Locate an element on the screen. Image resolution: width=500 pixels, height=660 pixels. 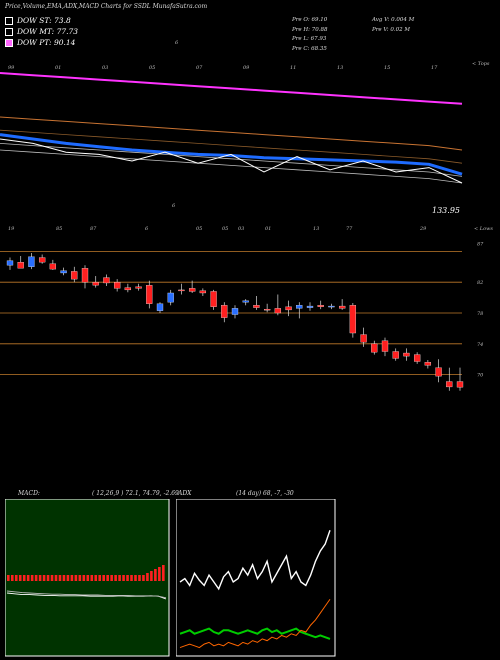
legend-row: DOW ST: 73.8 is located at coordinates (41, 20).